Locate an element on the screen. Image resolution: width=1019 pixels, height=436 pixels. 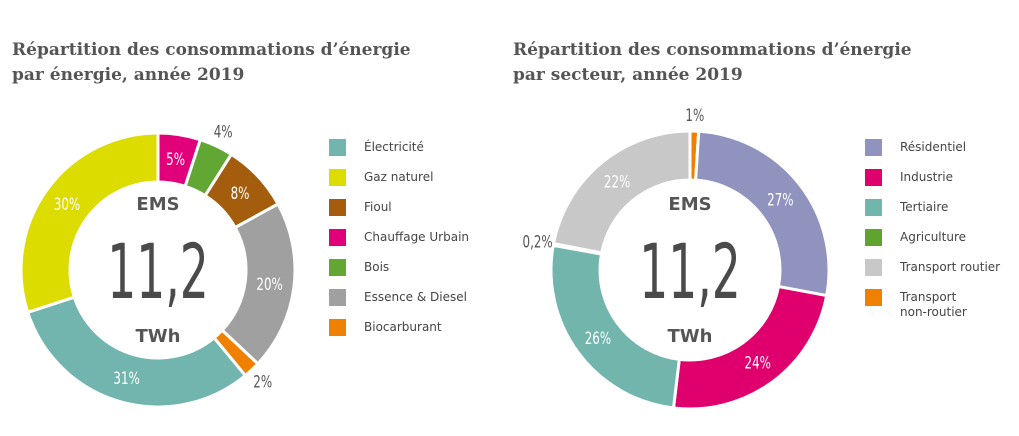
legend-label: Transport routier is located at coordinates (950, 267).